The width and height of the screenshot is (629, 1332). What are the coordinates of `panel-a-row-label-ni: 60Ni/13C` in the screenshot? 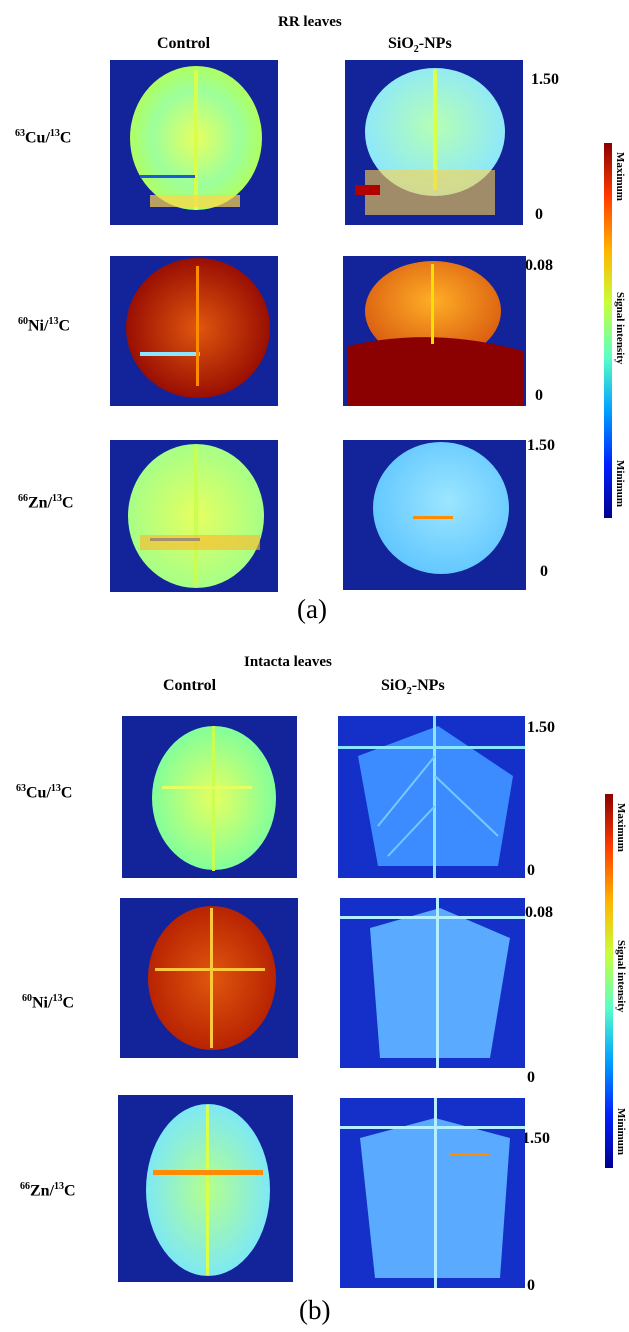 It's located at (44, 325).